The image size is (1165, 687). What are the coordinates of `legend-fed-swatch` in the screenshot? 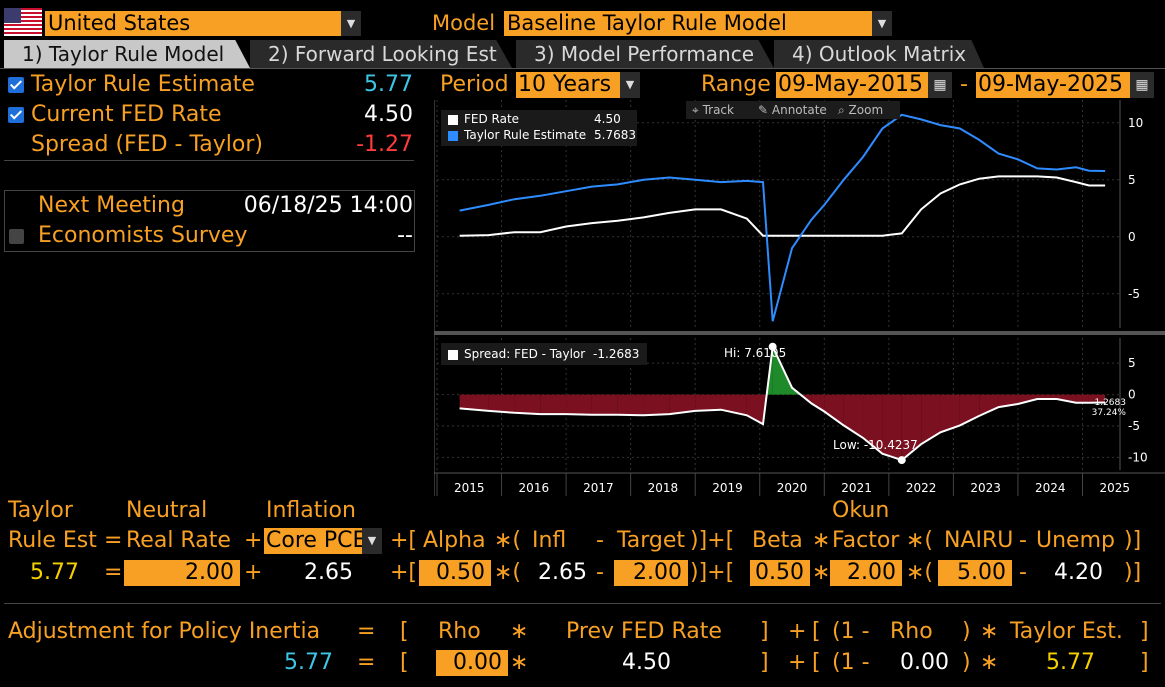 It's located at (453, 119).